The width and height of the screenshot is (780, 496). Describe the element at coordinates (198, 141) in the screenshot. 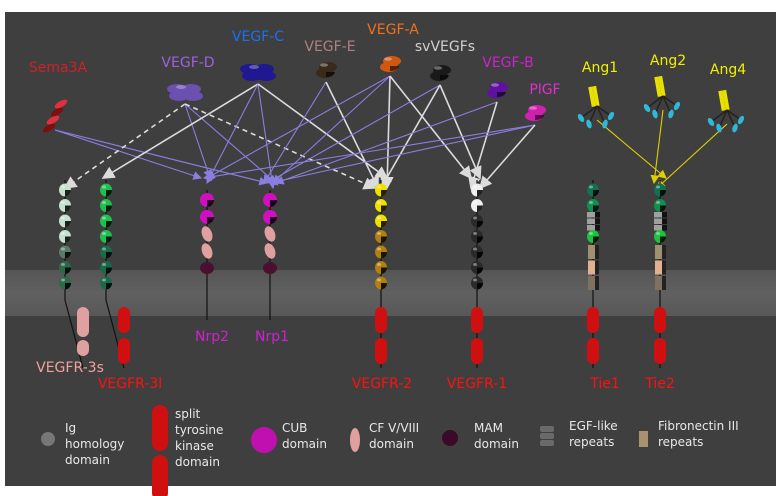

I see `binding-arrow-vegfd-to-nrp2` at that location.